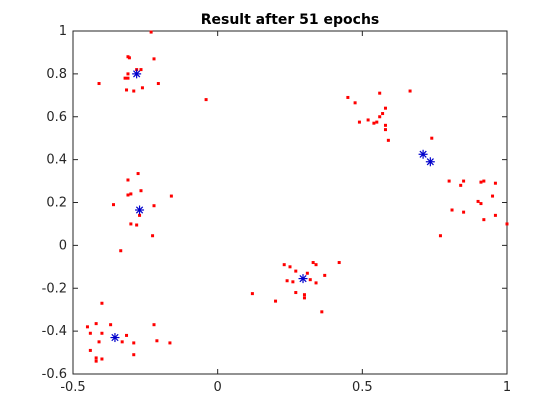 The height and width of the screenshot is (420, 560). I want to click on y-tick-label: 0.4, so click(56, 160).